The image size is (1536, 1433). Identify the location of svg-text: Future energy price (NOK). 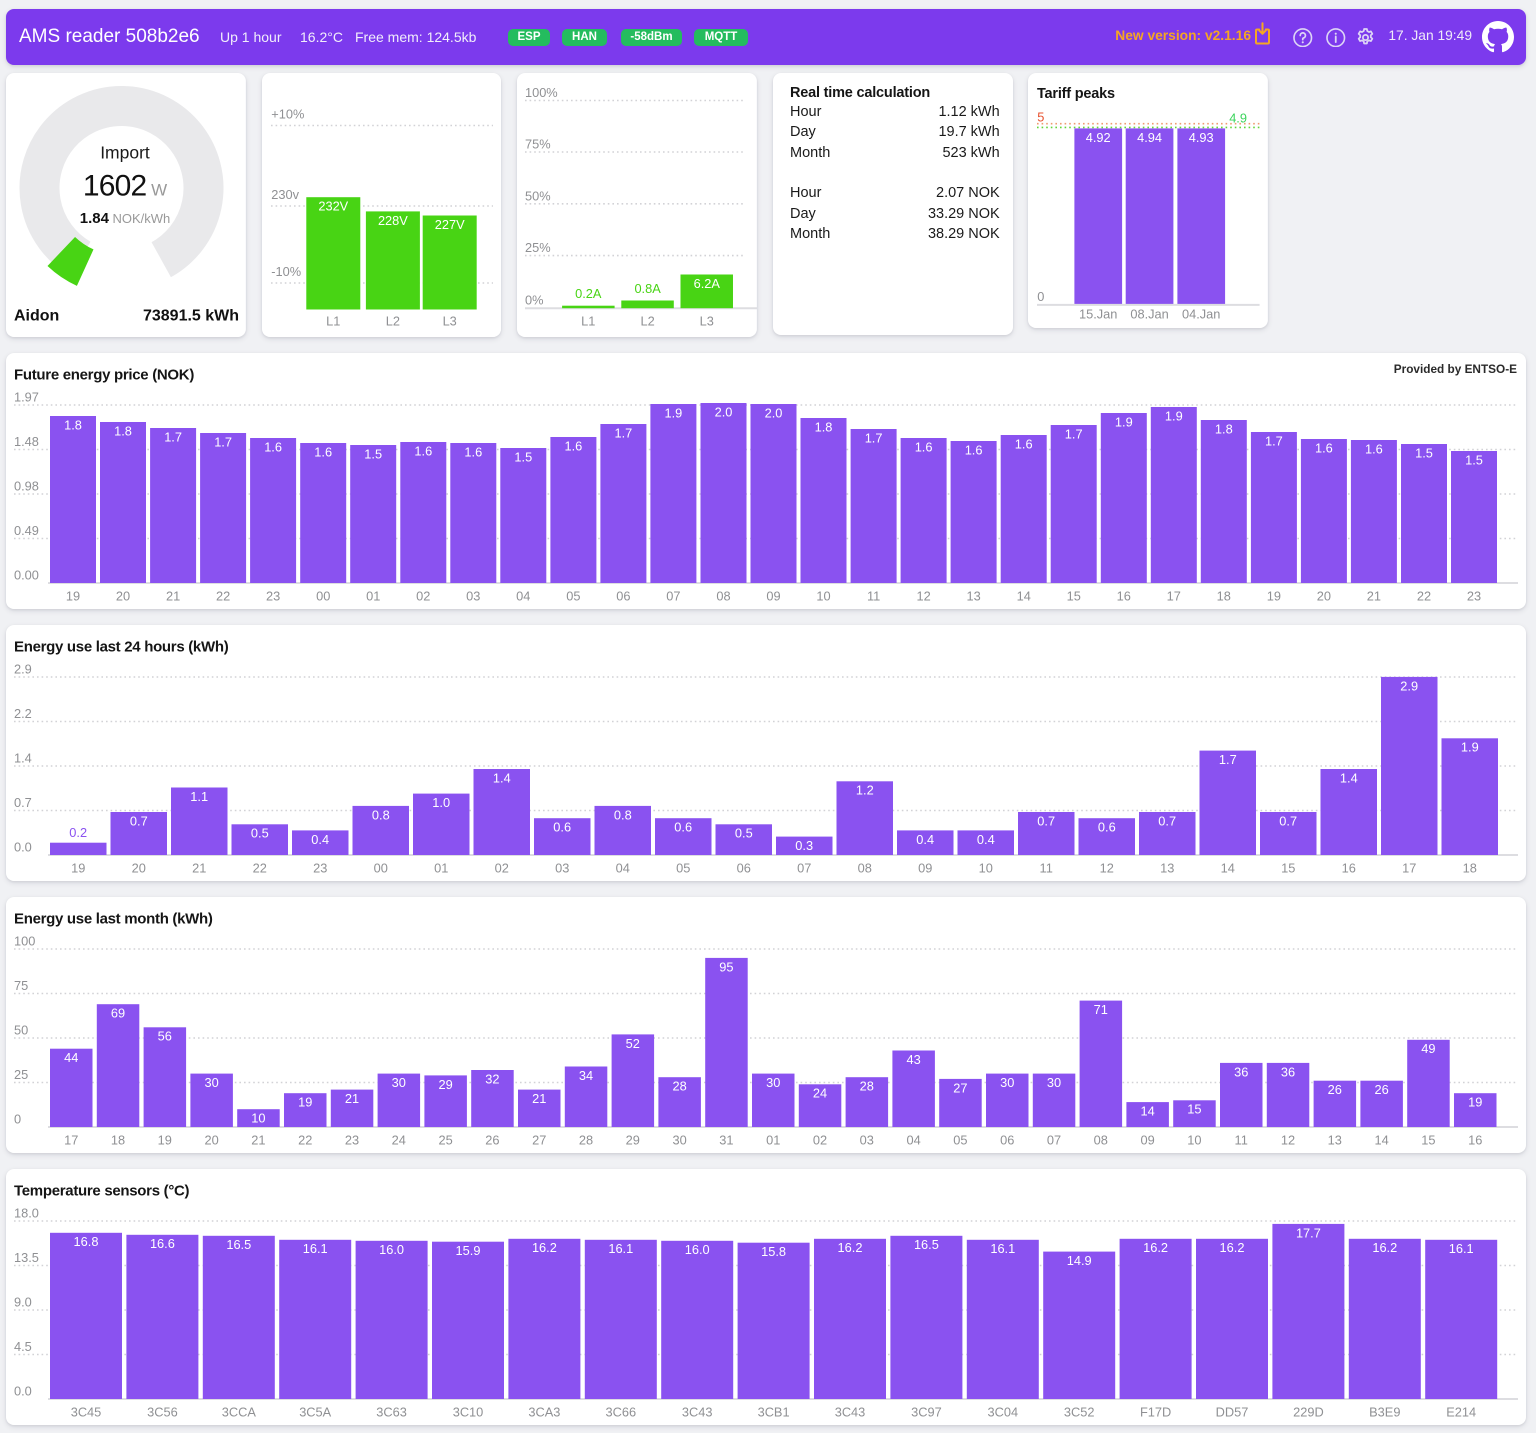
(104, 375).